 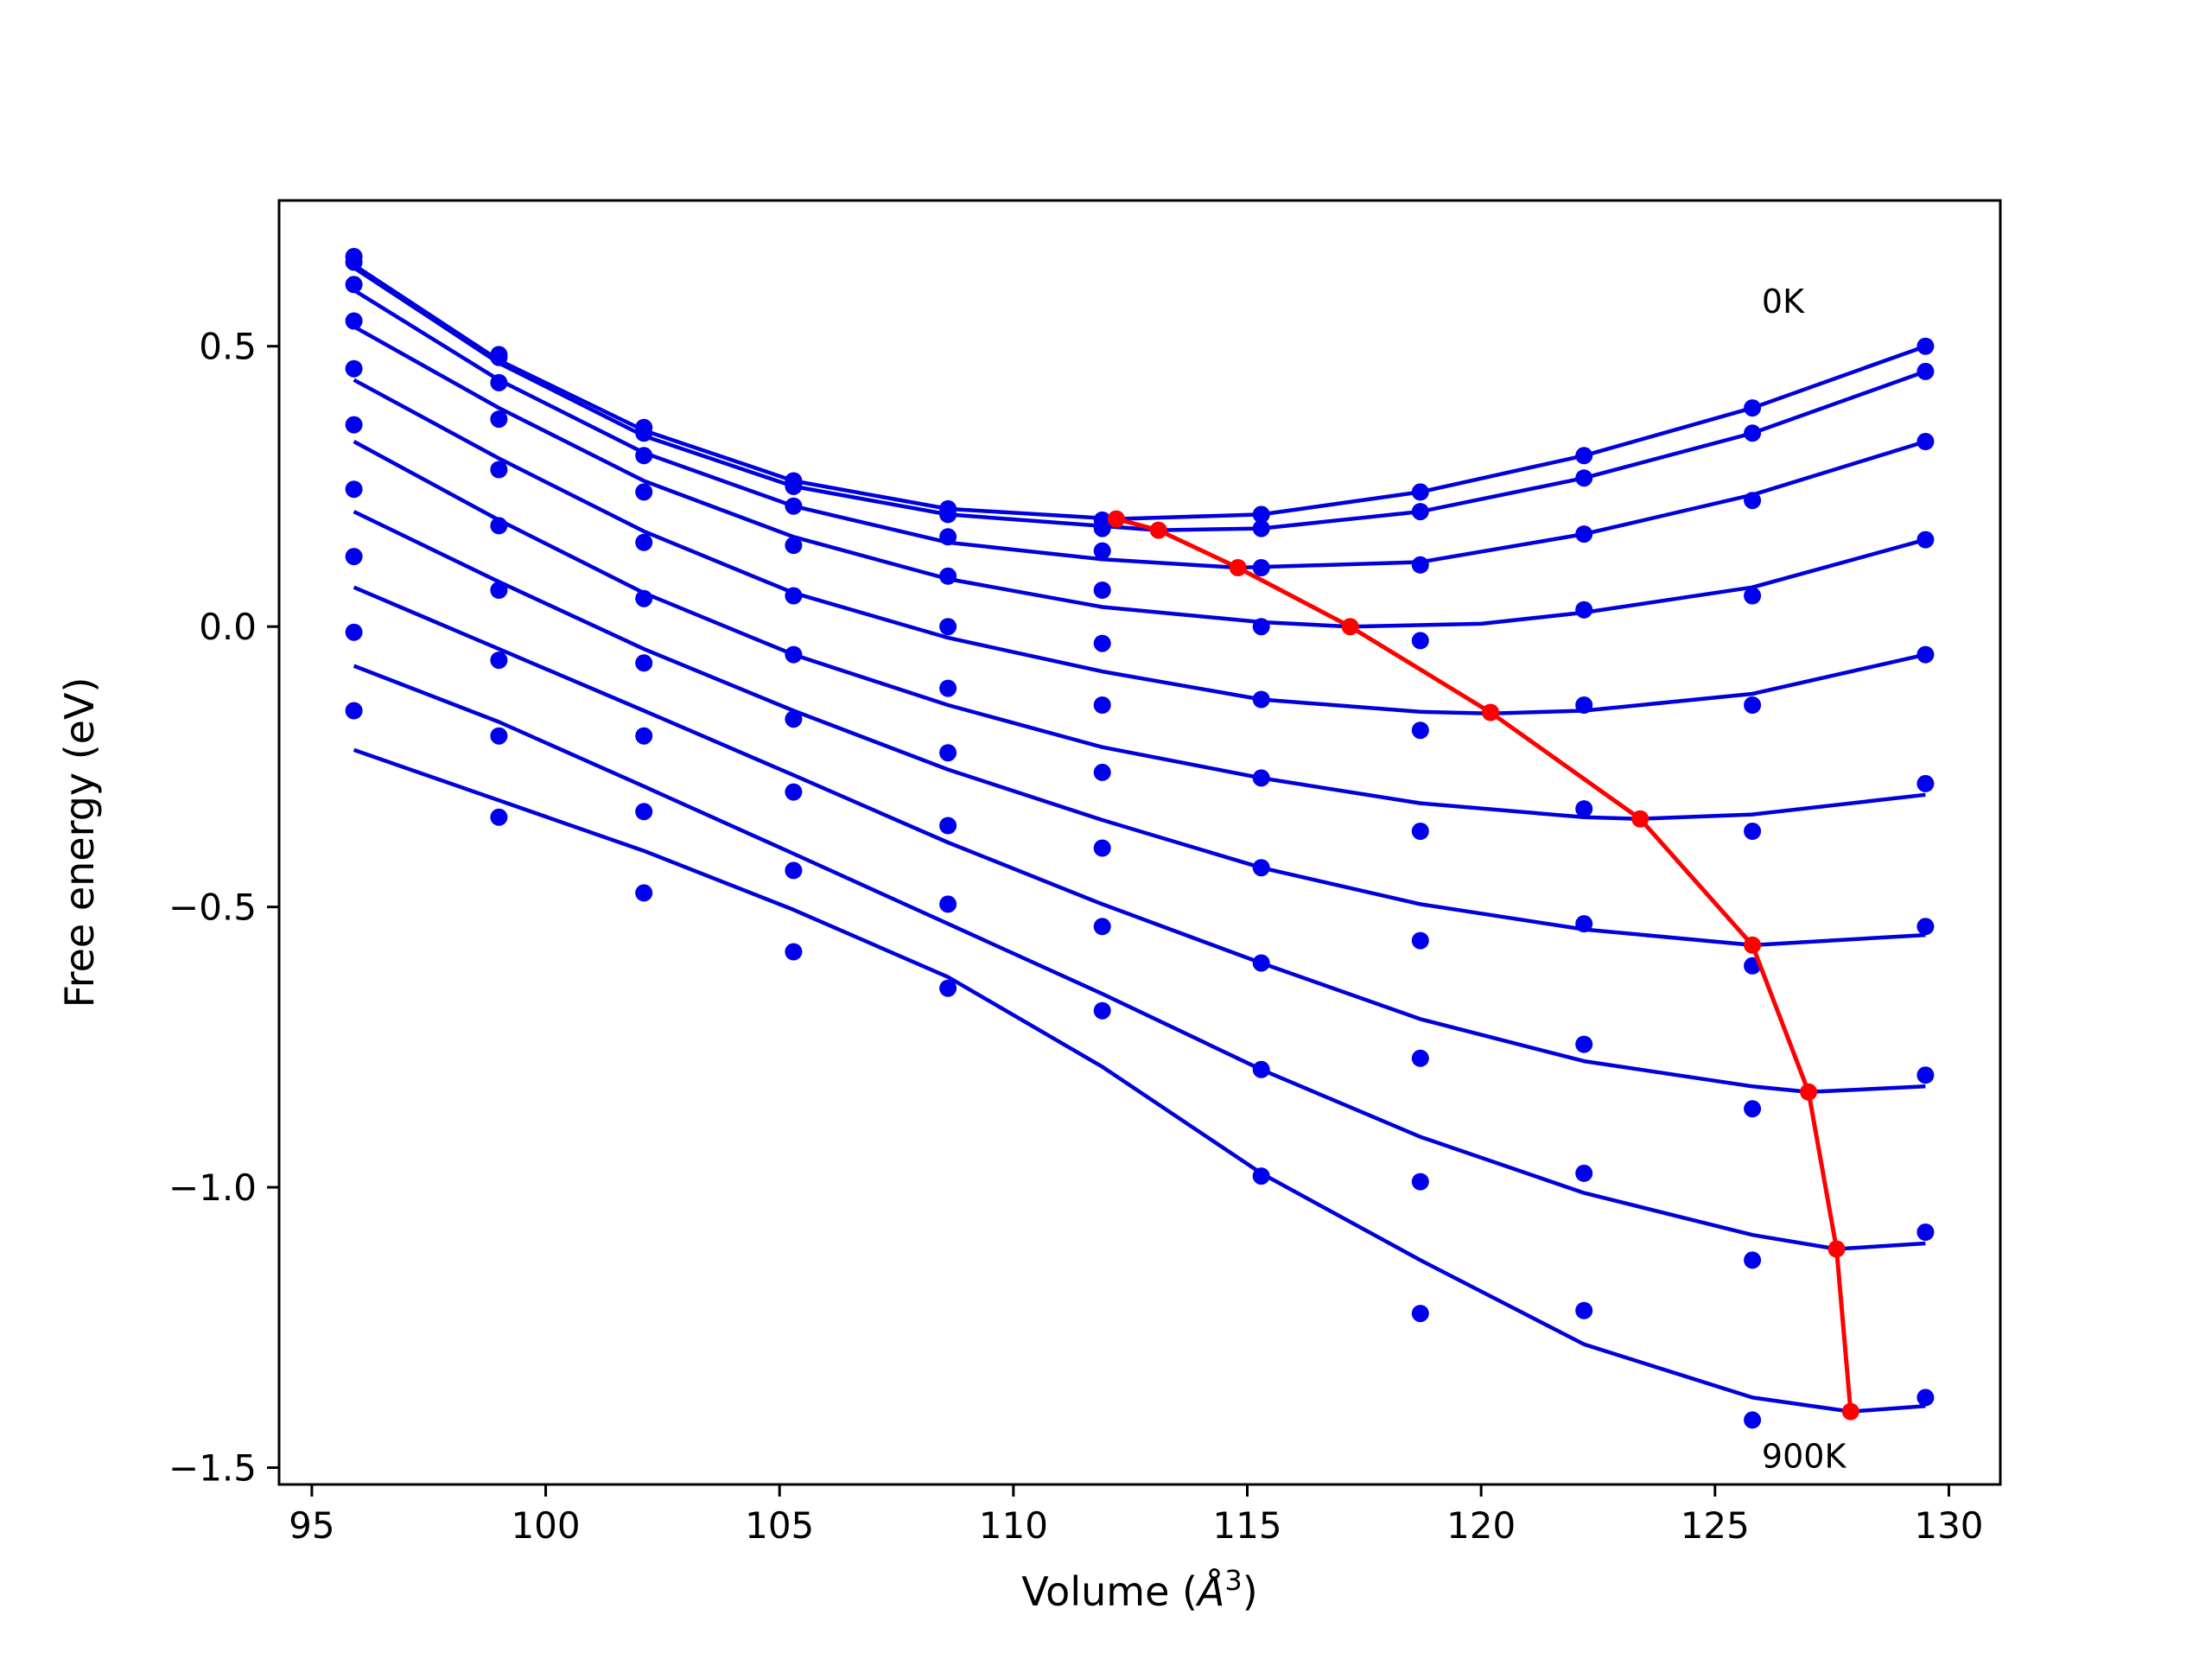 I want to click on x-axis-label: Volume (Å3), so click(x=1139, y=1589).